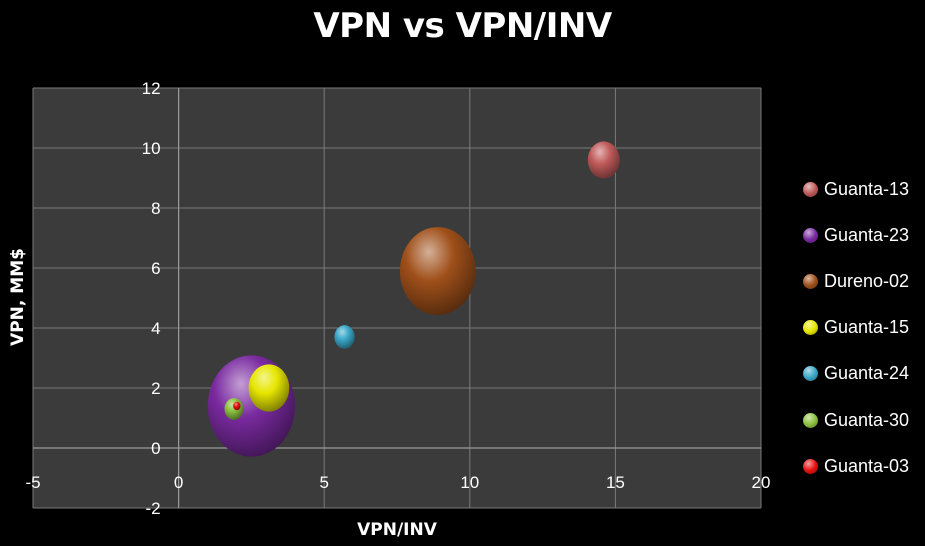 Image resolution: width=925 pixels, height=546 pixels. Describe the element at coordinates (867, 327) in the screenshot. I see `legend-label: Guanta-15` at that location.